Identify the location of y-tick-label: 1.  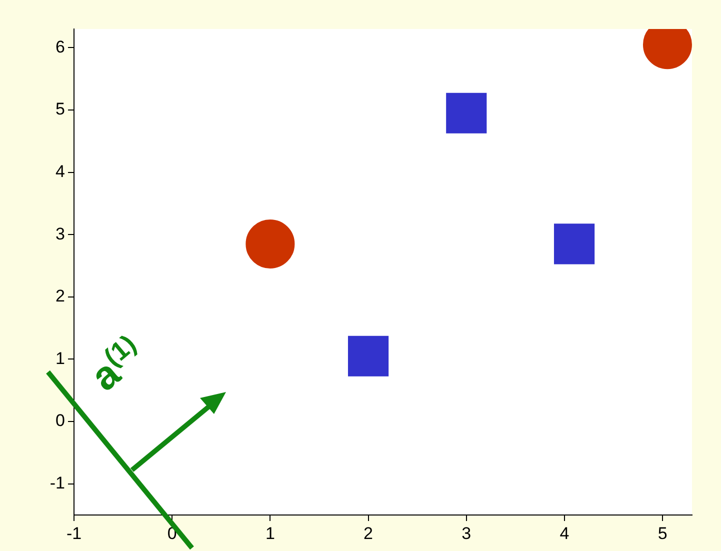
(60, 358).